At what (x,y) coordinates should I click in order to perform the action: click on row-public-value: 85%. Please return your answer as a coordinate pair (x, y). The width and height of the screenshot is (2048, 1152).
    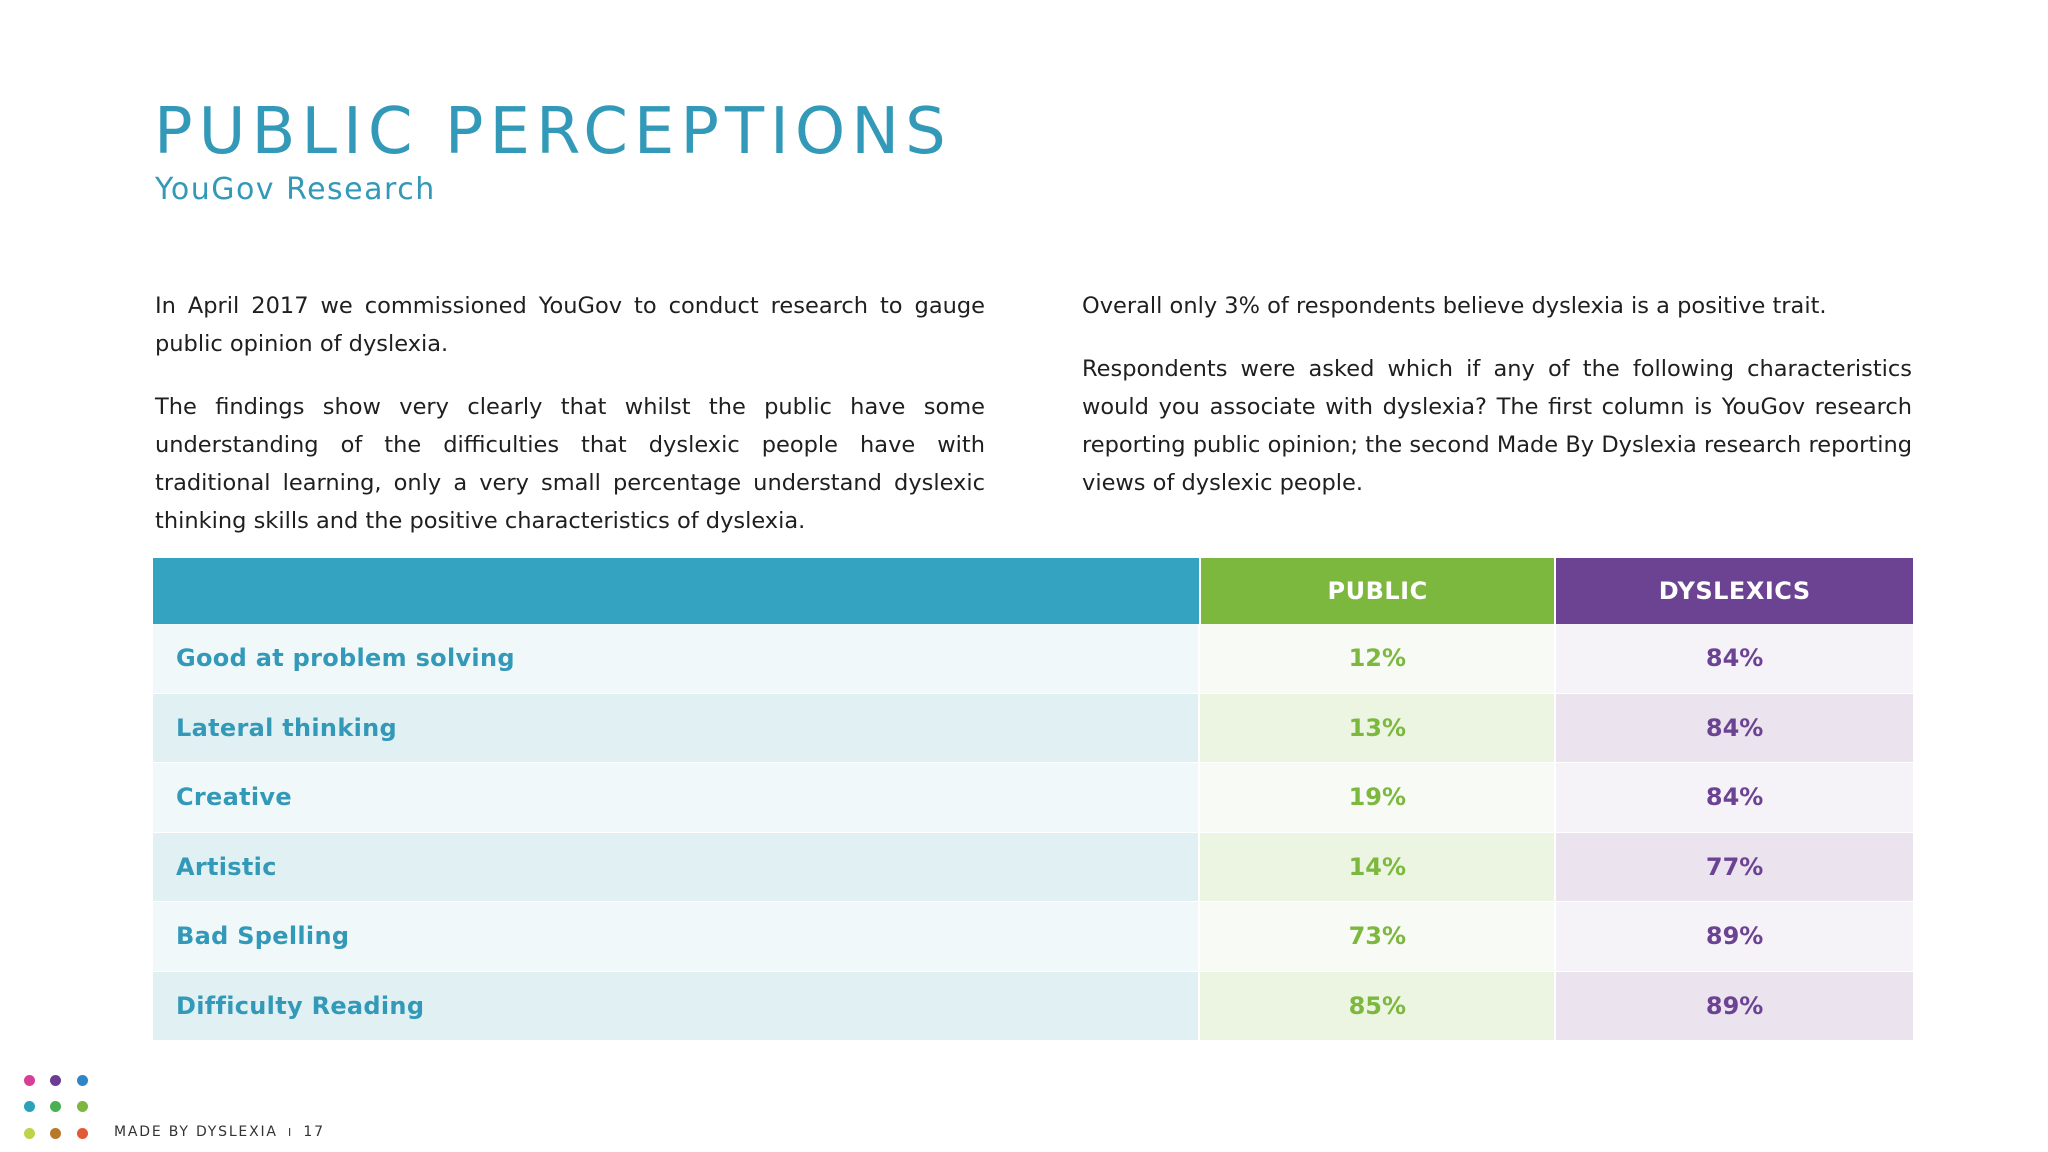
    Looking at the image, I should click on (1378, 1005).